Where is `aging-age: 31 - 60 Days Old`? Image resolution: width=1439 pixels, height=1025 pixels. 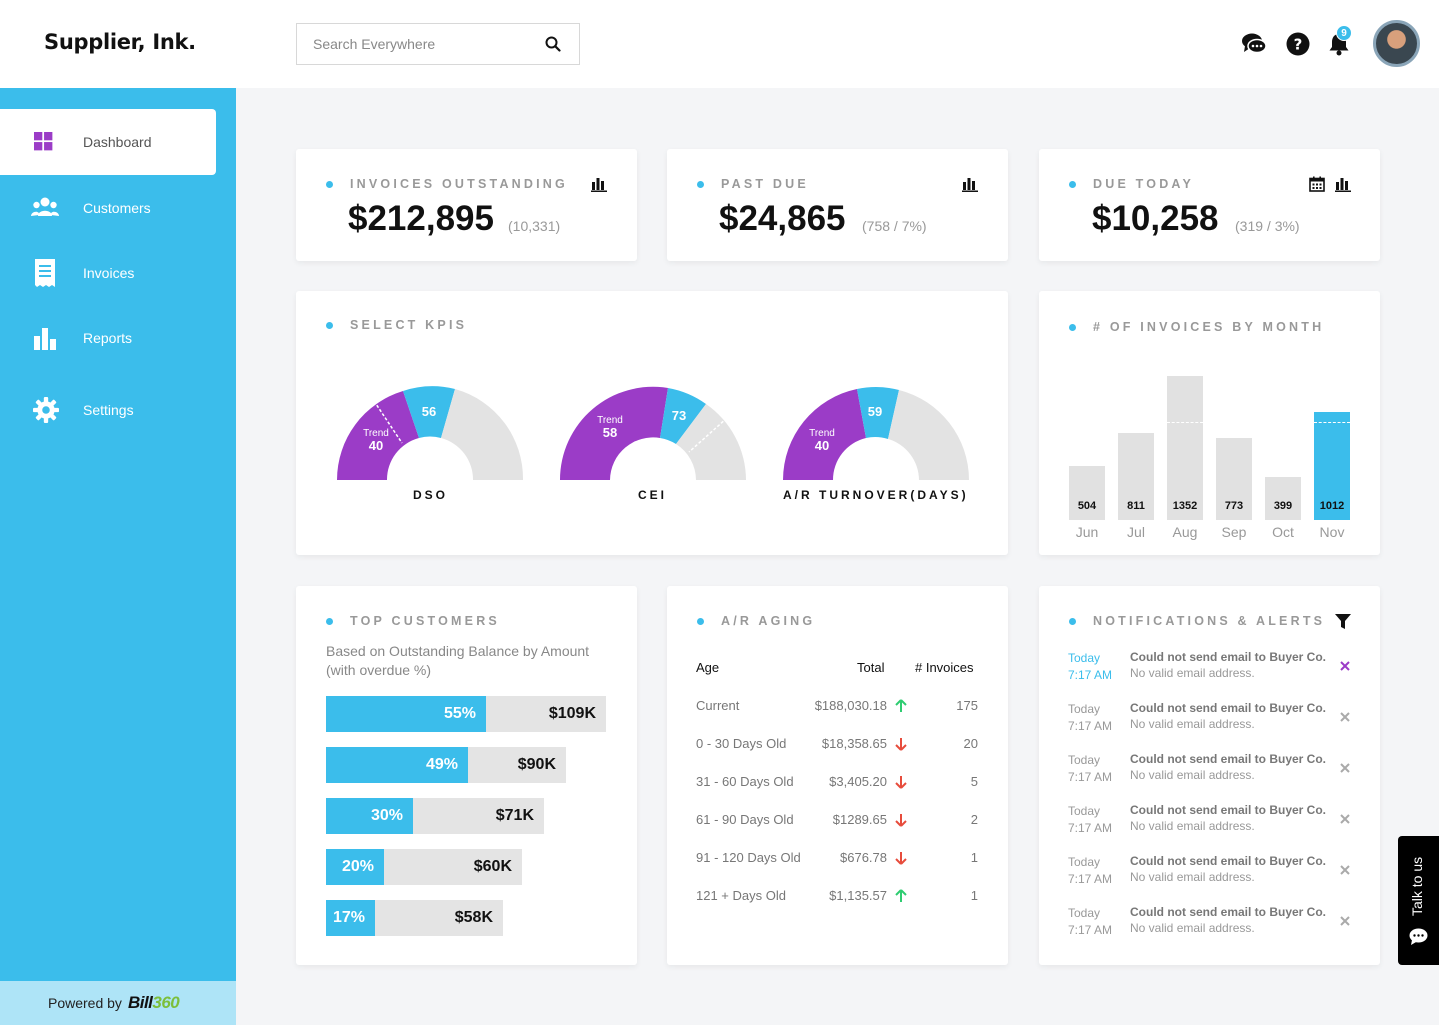 aging-age: 31 - 60 Days Old is located at coordinates (745, 781).